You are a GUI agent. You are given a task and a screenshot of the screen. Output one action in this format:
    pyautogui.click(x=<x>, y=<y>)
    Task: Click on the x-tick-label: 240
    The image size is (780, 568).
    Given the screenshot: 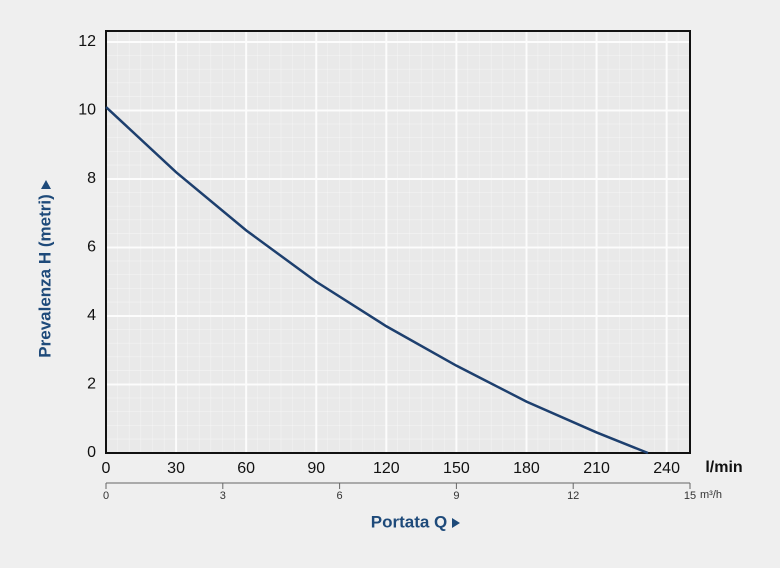 What is the action you would take?
    pyautogui.click(x=666, y=468)
    